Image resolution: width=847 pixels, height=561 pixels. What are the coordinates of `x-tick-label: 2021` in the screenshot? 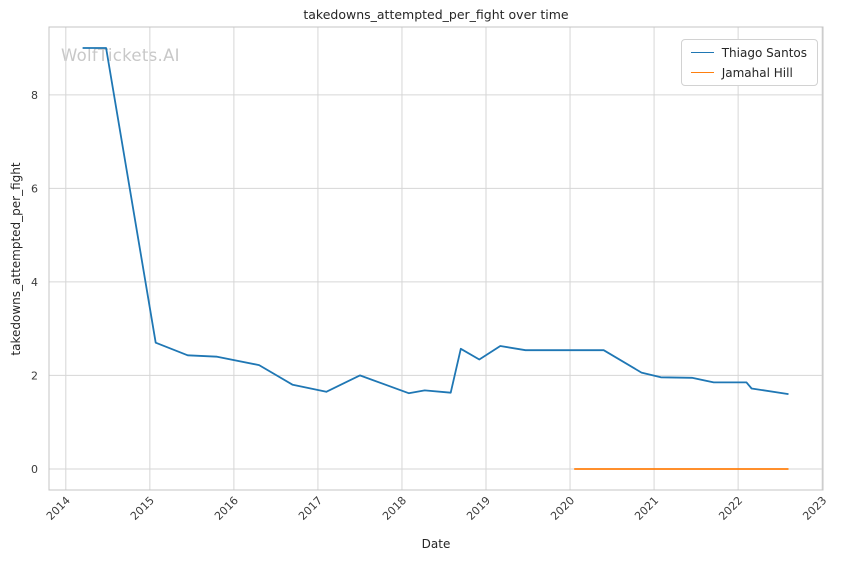 It's located at (646, 508).